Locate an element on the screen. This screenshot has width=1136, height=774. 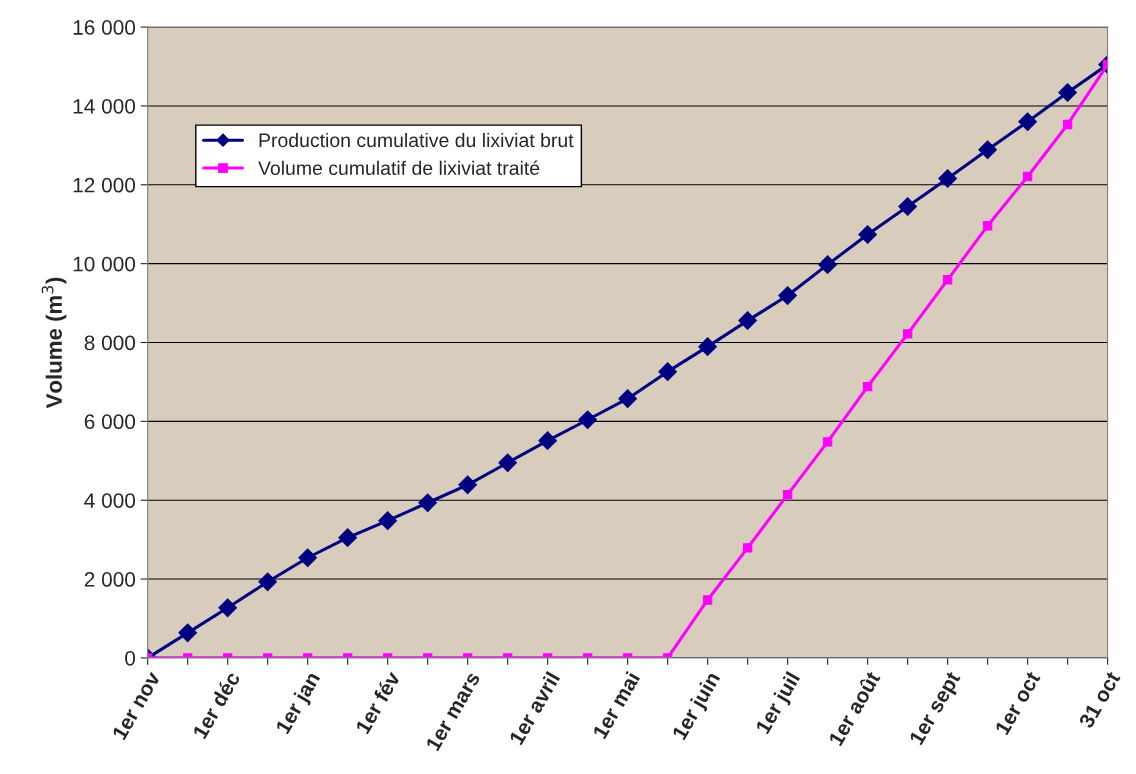
x-tick-label: 1er juil is located at coordinates (779, 703).